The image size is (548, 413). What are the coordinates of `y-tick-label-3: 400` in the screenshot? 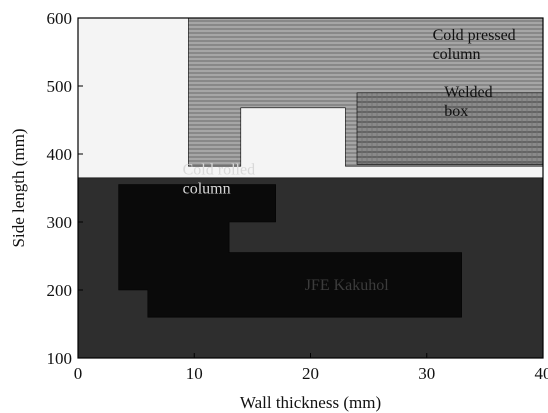 It's located at (60, 154).